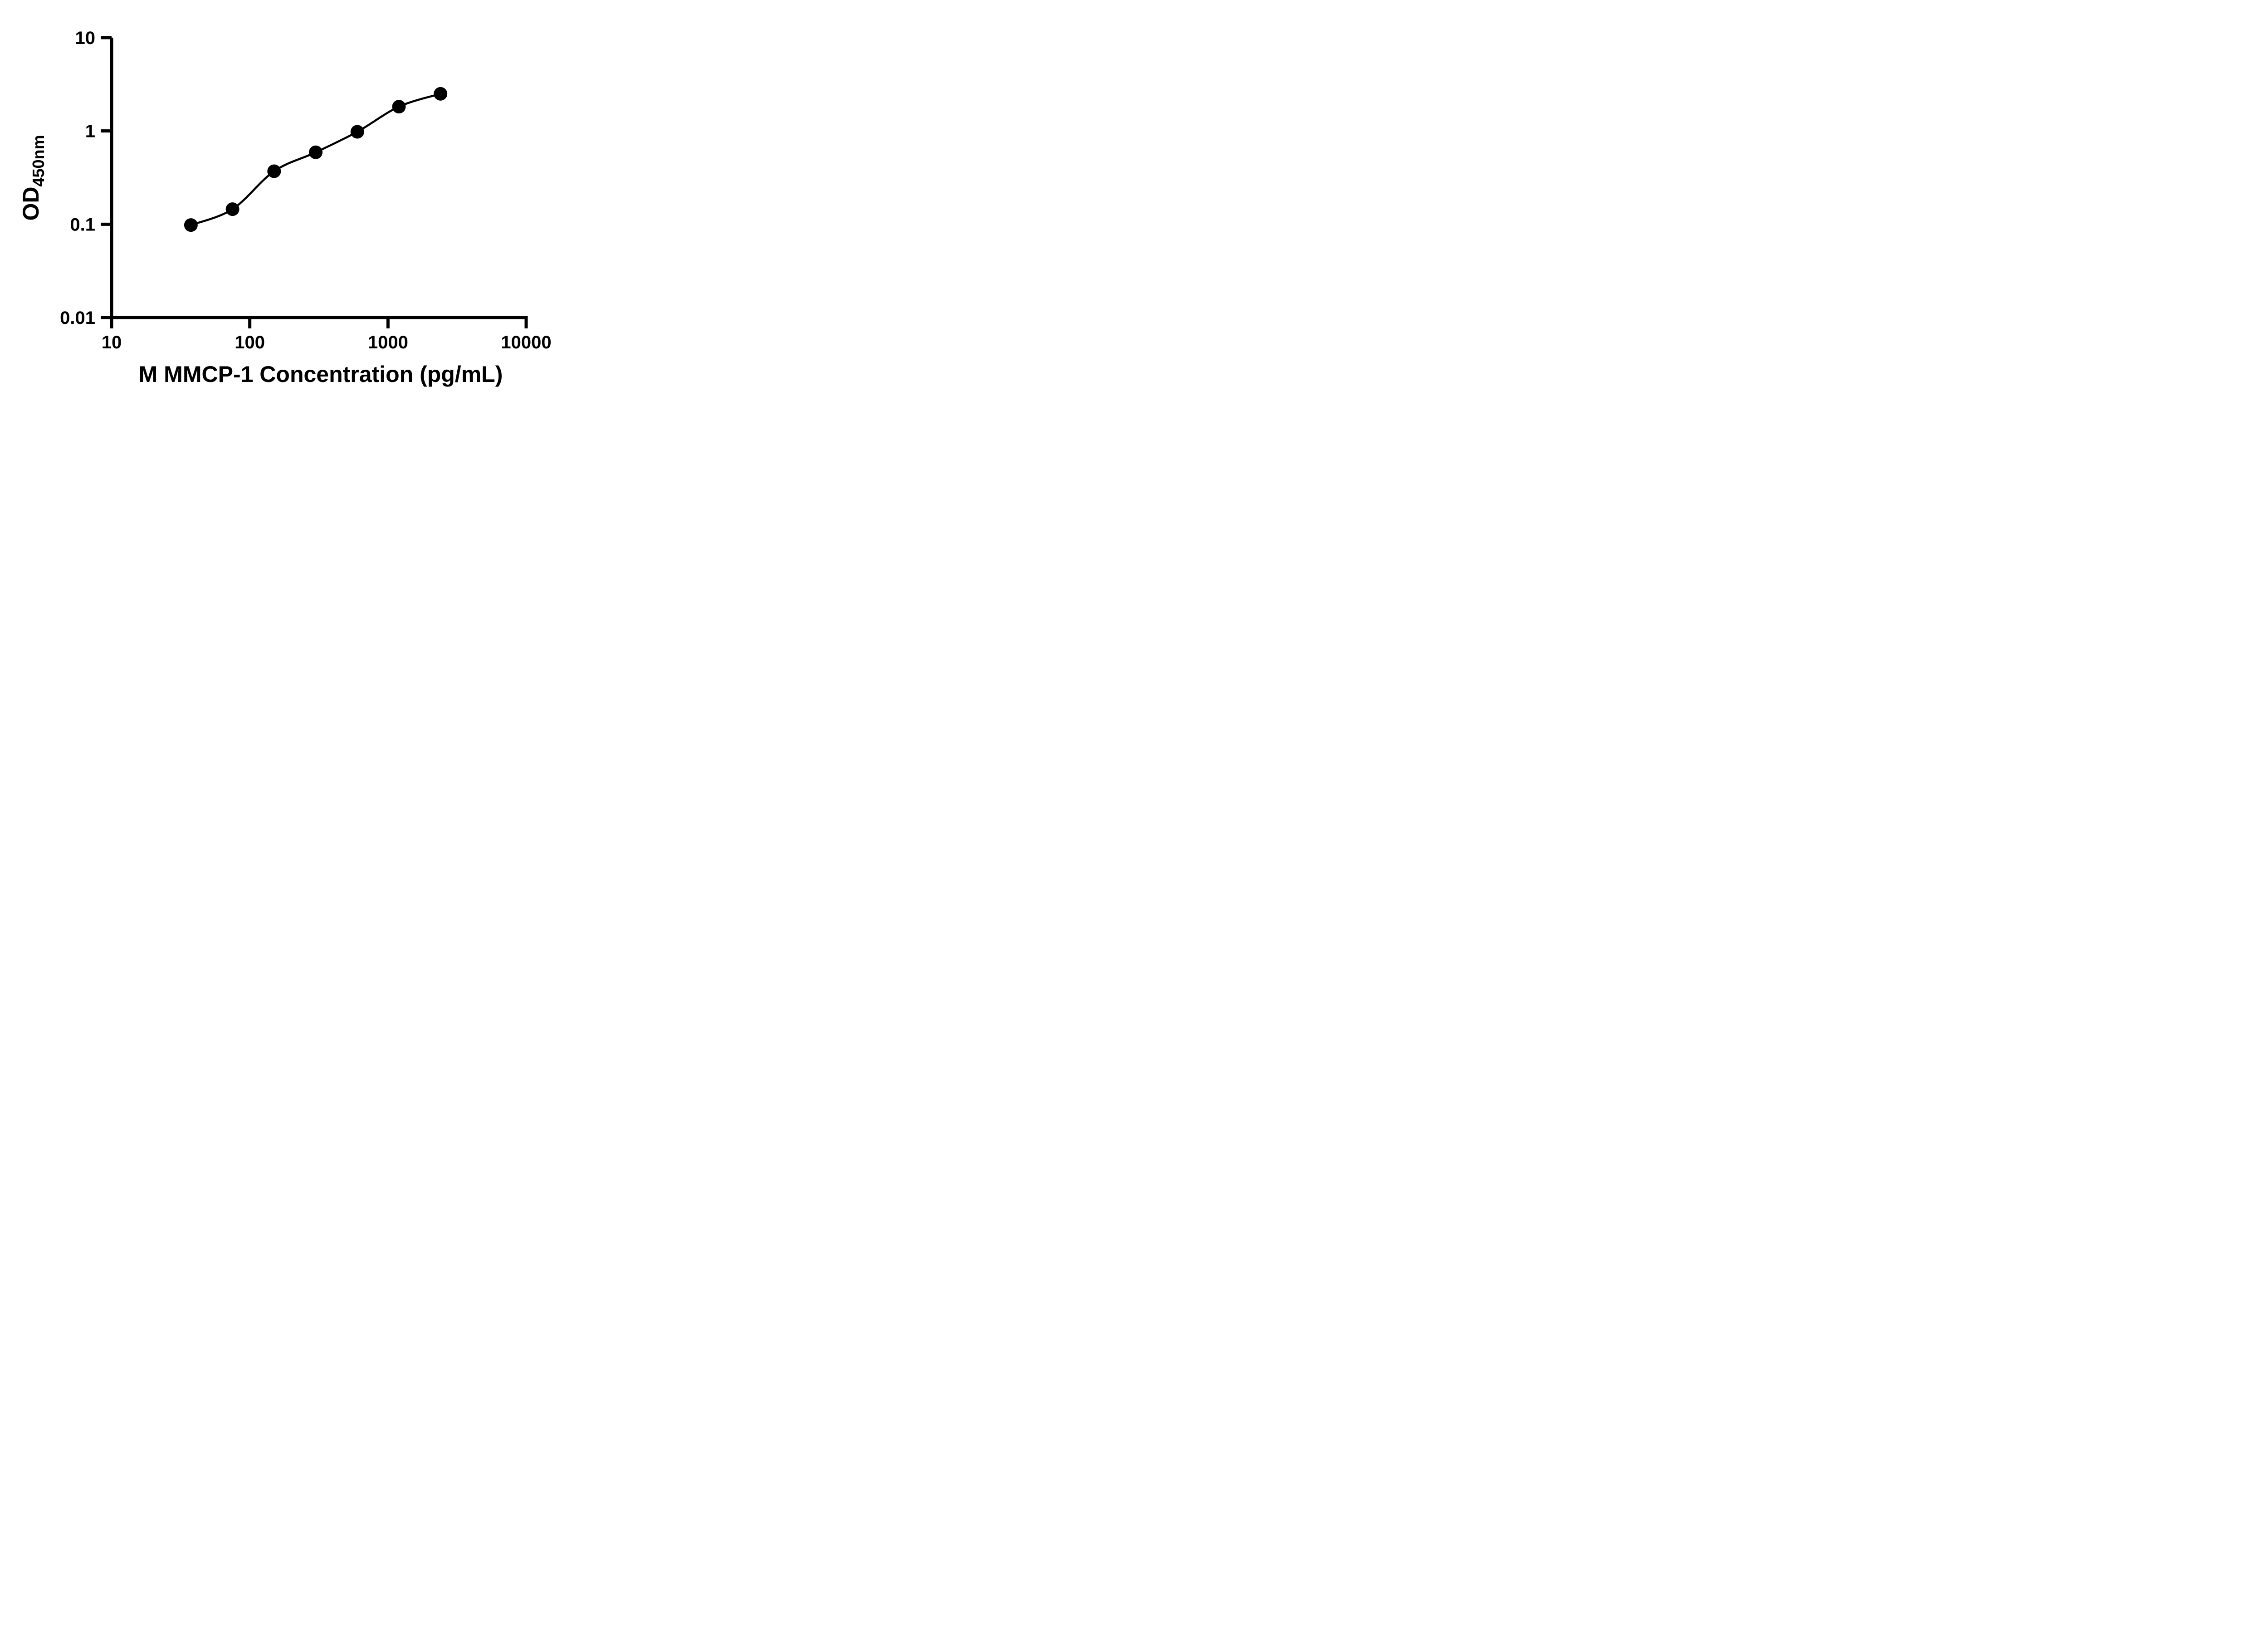 This screenshot has width=2268, height=1633. I want to click on x-tick-label: 10000, so click(526, 342).